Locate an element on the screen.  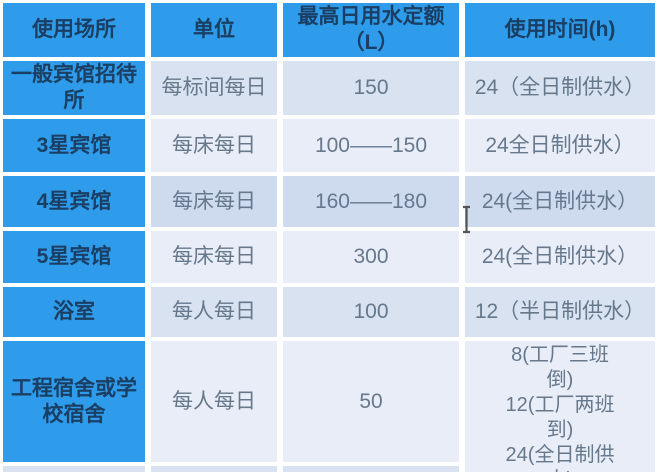
i-beam-cursor is located at coordinates (466, 222).